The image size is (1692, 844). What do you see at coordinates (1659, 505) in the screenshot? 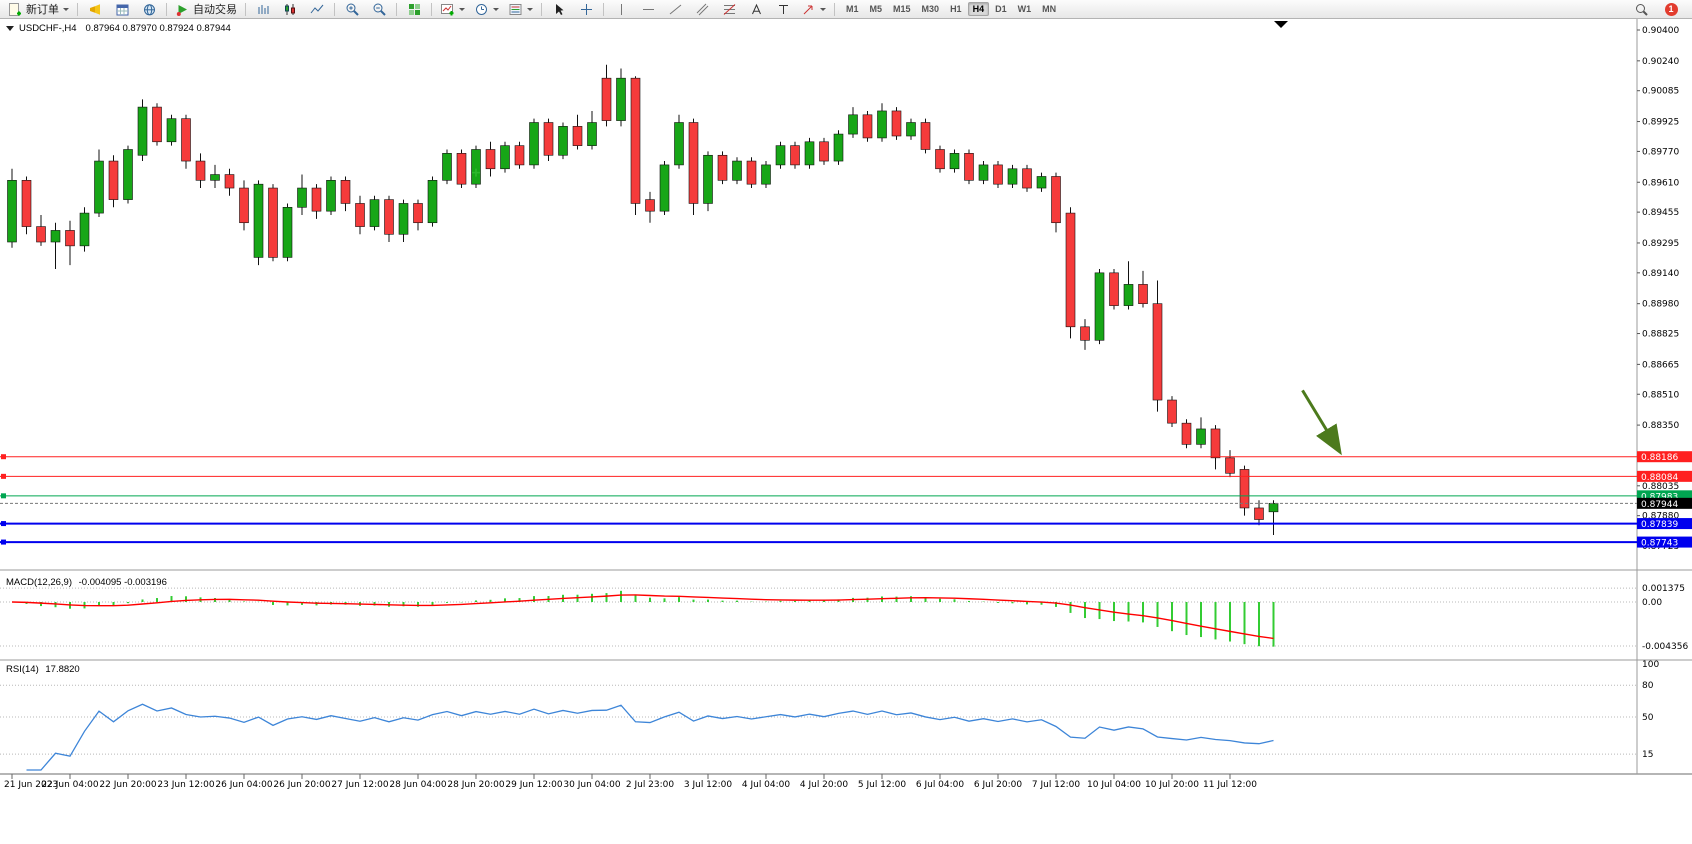
I see `svg-text: 0.87944` at bounding box center [1659, 505].